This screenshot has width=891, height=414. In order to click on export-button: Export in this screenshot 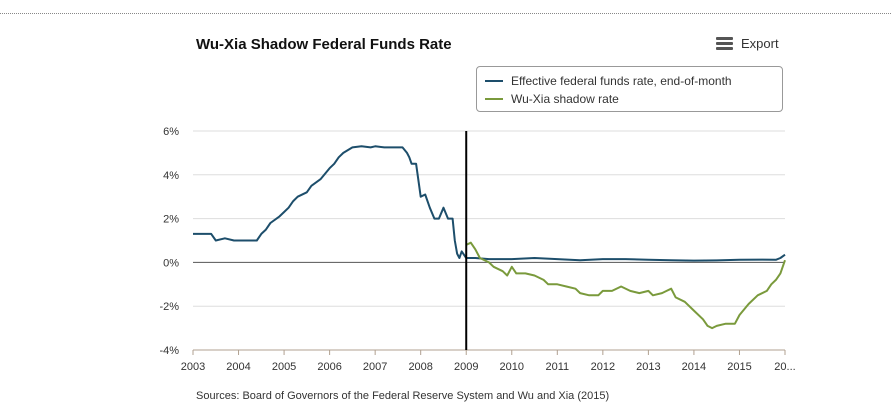, I will do `click(747, 43)`.